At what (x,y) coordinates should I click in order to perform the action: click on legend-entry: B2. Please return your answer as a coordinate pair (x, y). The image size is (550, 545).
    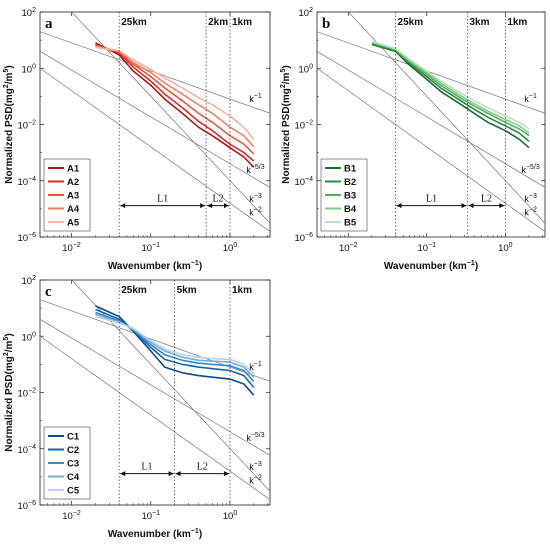
    Looking at the image, I should click on (350, 182).